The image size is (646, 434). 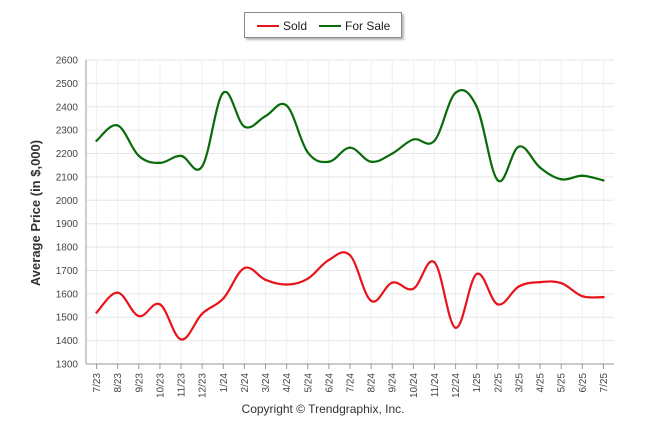 What do you see at coordinates (604, 383) in the screenshot?
I see `x-tick-label: 7/25` at bounding box center [604, 383].